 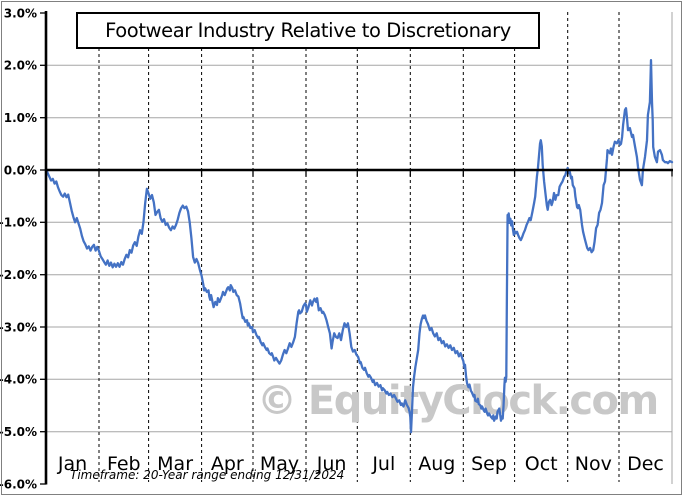 I want to click on y-tick-label: 2.0%, so click(x=20, y=66).